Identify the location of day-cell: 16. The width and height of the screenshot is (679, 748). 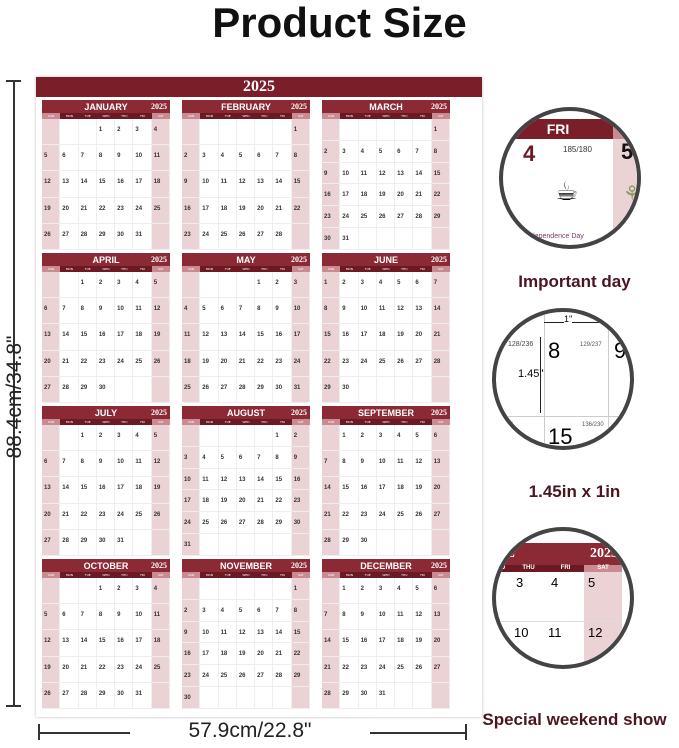
(349, 337).